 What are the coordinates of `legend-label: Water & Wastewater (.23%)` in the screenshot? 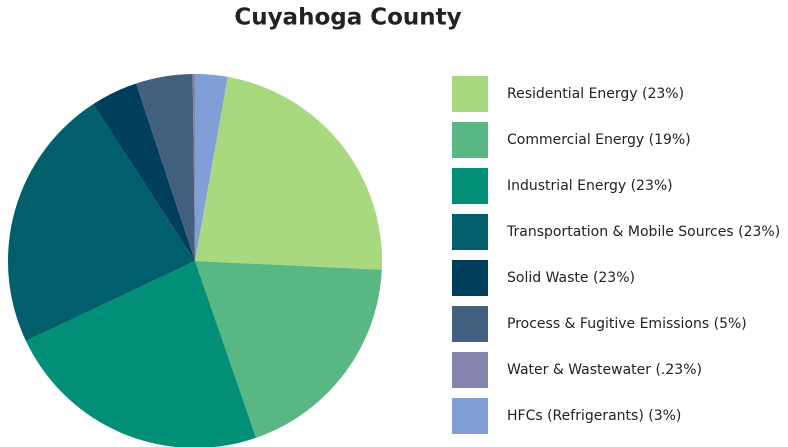 It's located at (604, 370).